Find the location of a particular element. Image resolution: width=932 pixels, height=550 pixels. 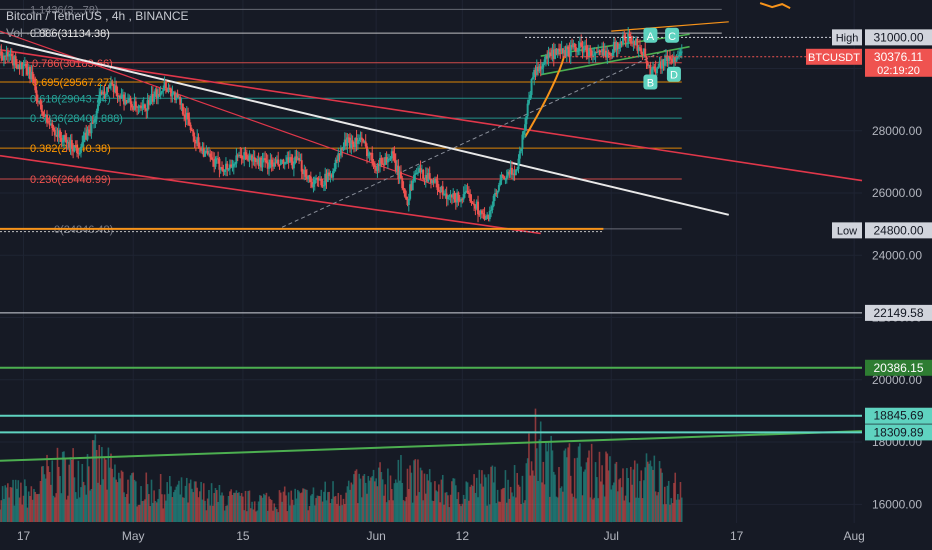

price-tag-box is located at coordinates (834, 56).